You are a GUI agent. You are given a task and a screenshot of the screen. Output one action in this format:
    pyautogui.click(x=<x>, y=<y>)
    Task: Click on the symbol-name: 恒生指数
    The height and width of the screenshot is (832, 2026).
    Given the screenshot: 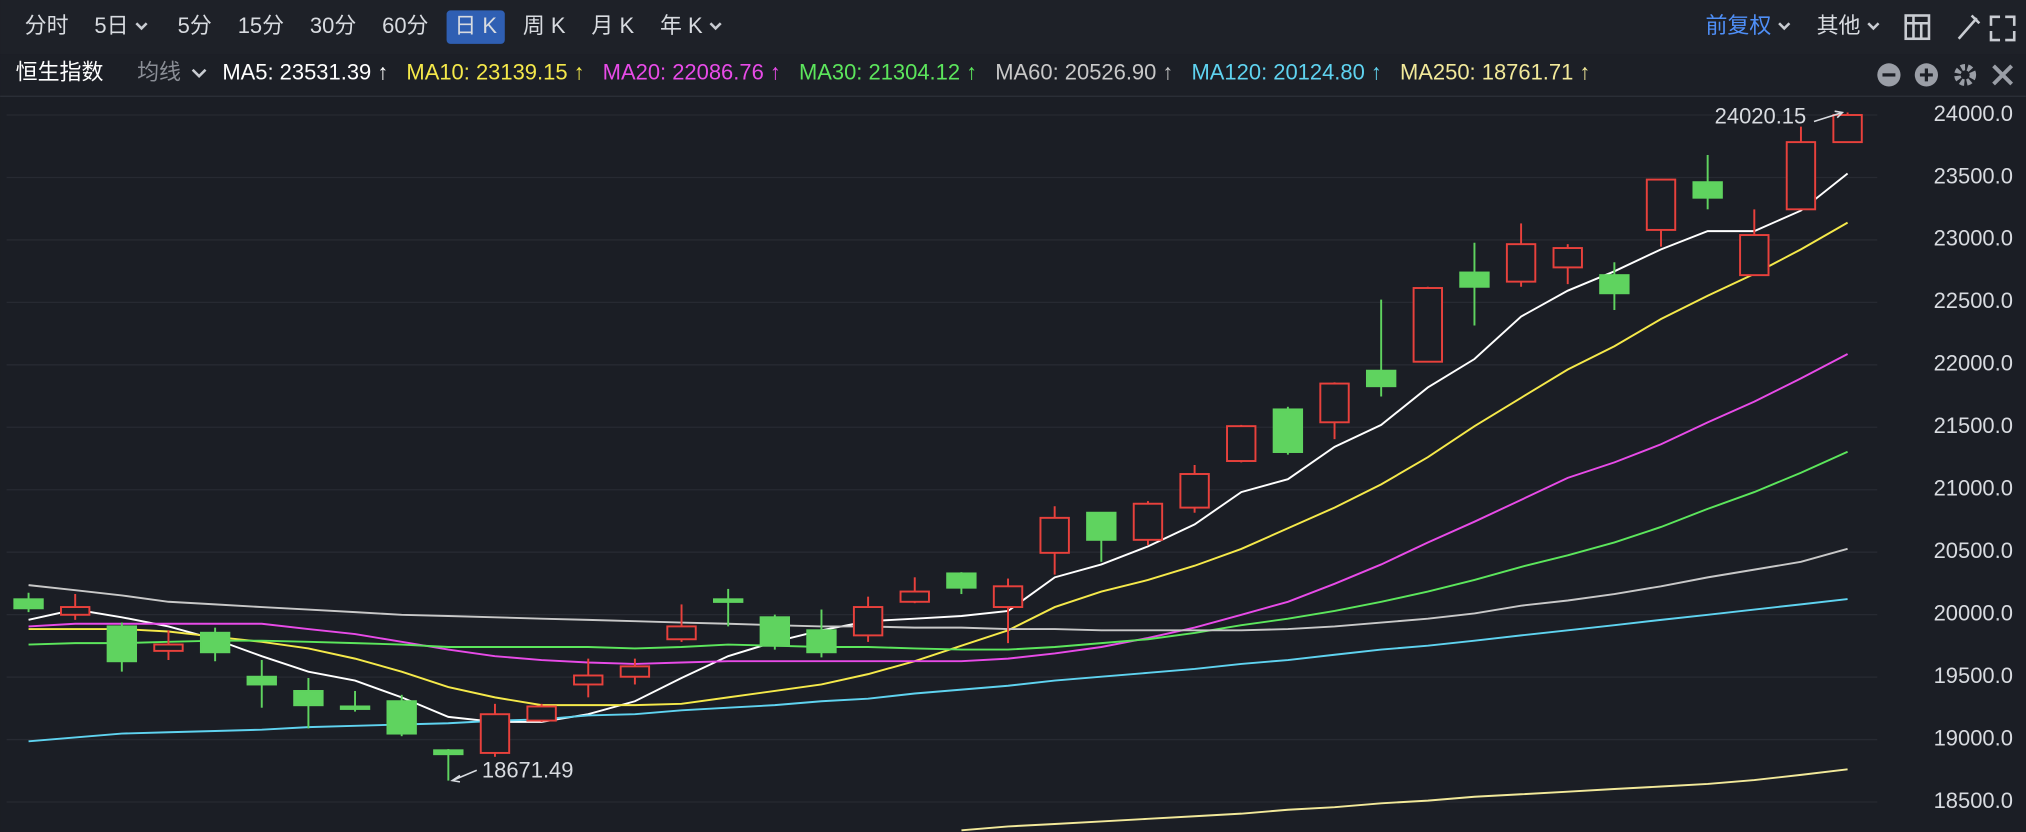 What is the action you would take?
    pyautogui.click(x=60, y=71)
    